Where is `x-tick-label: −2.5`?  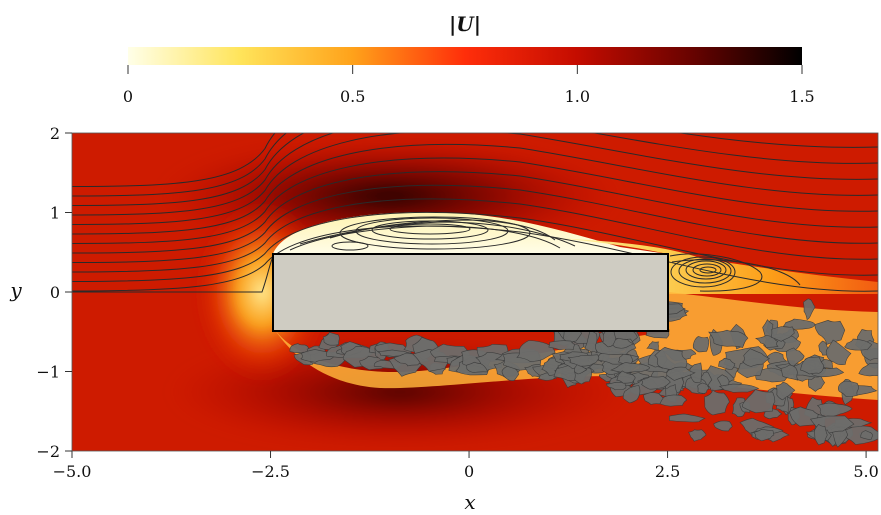 x-tick-label: −2.5 is located at coordinates (270, 471).